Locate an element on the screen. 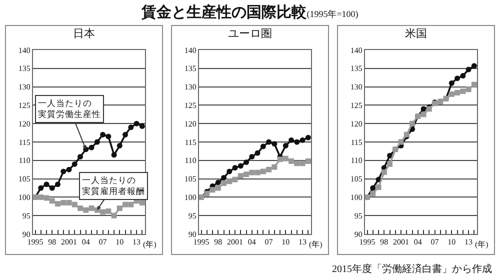 This screenshot has height=278, width=500. x-tick-label: 07 is located at coordinates (268, 242).